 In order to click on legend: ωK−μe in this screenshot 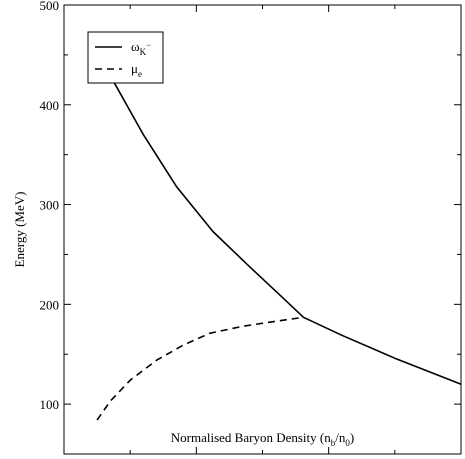, I will do `click(125, 57)`.